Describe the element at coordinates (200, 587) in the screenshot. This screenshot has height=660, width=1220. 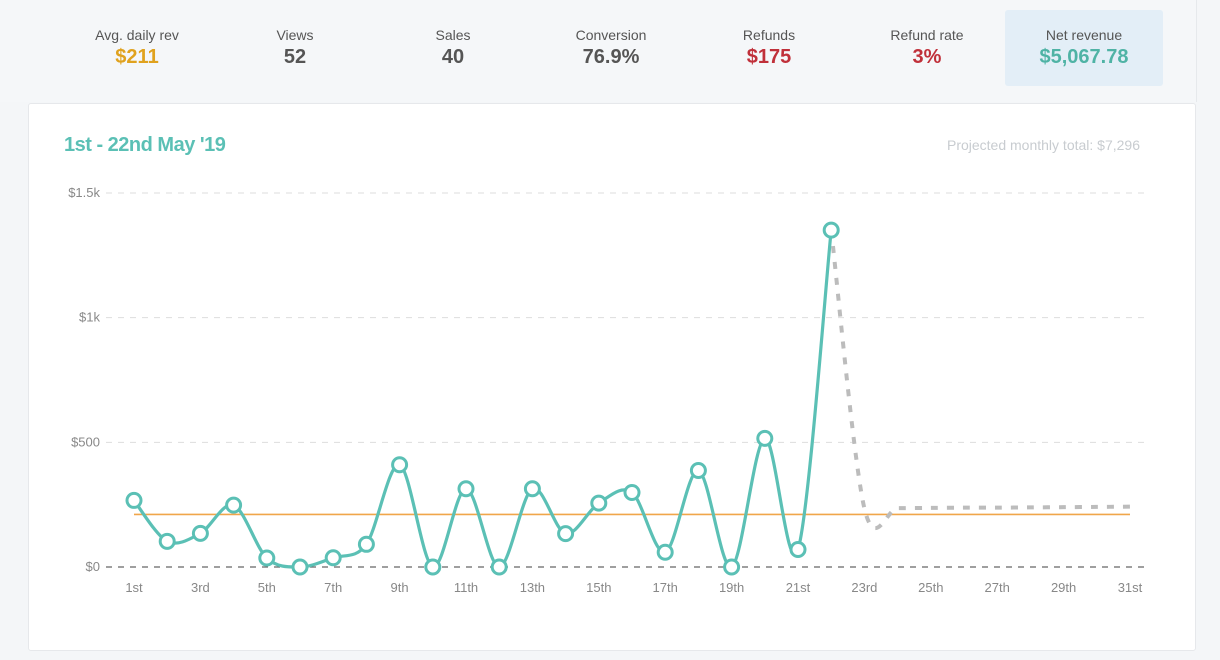
I see `x-tick-label: 3rd` at that location.